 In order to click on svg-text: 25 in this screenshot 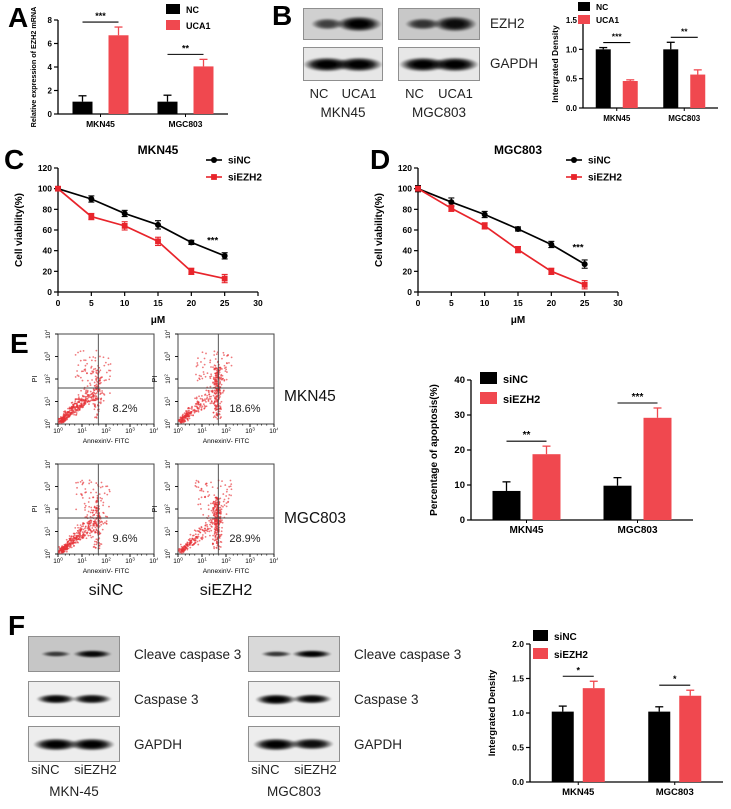, I will do `click(225, 303)`.